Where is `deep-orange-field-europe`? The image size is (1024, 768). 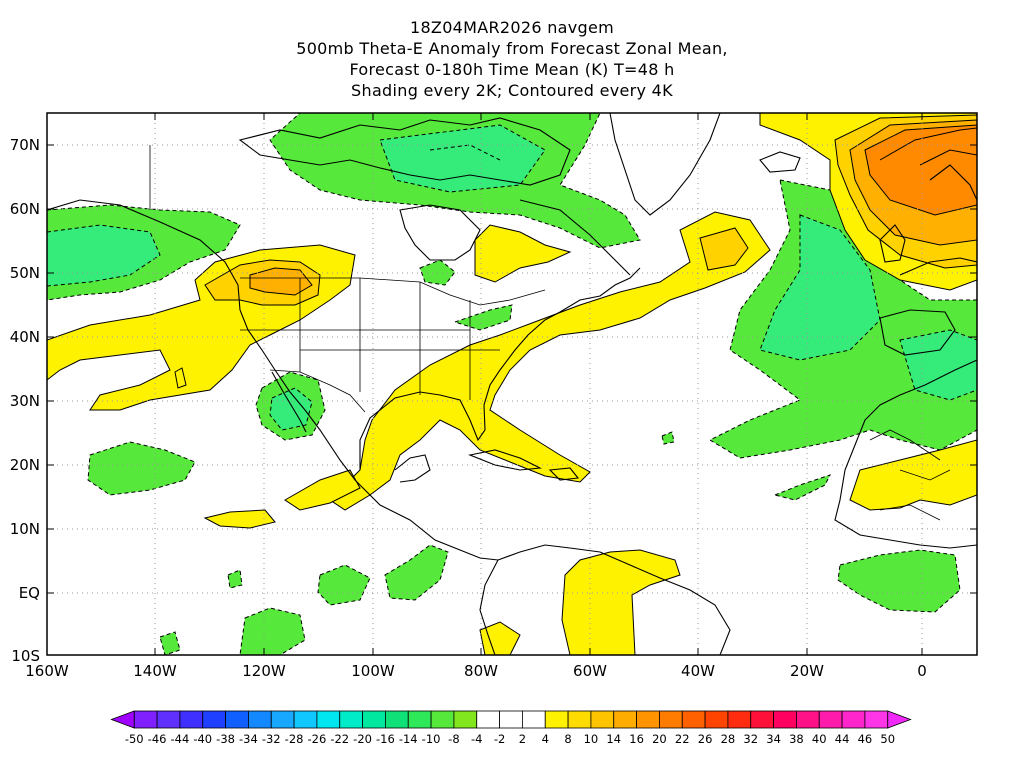
deep-orange-field-europe is located at coordinates (920, 170).